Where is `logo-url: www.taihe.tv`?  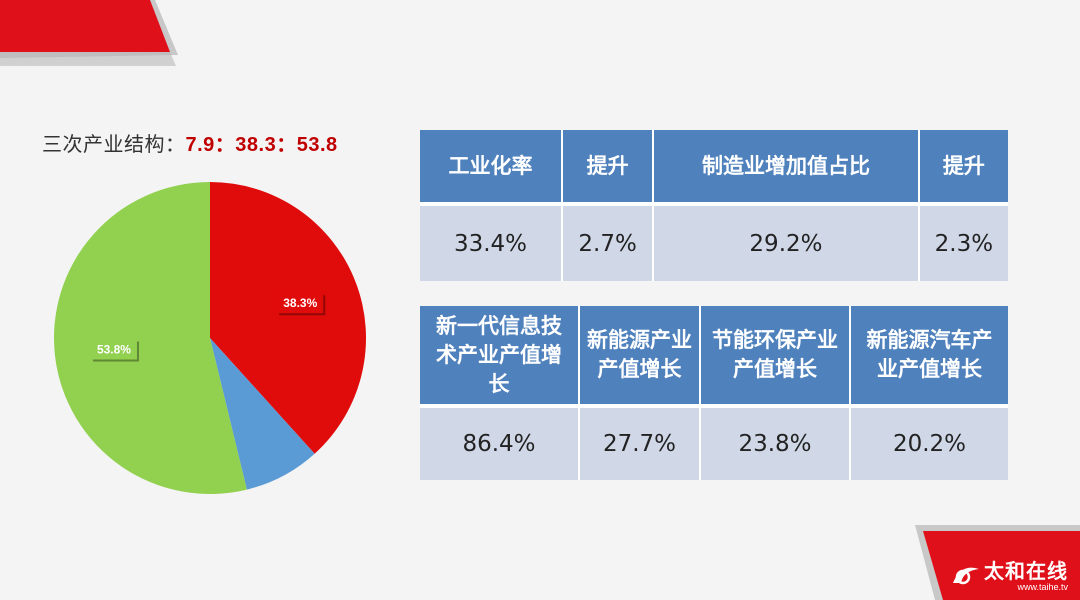
logo-url: www.taihe.tv is located at coordinates (1042, 587).